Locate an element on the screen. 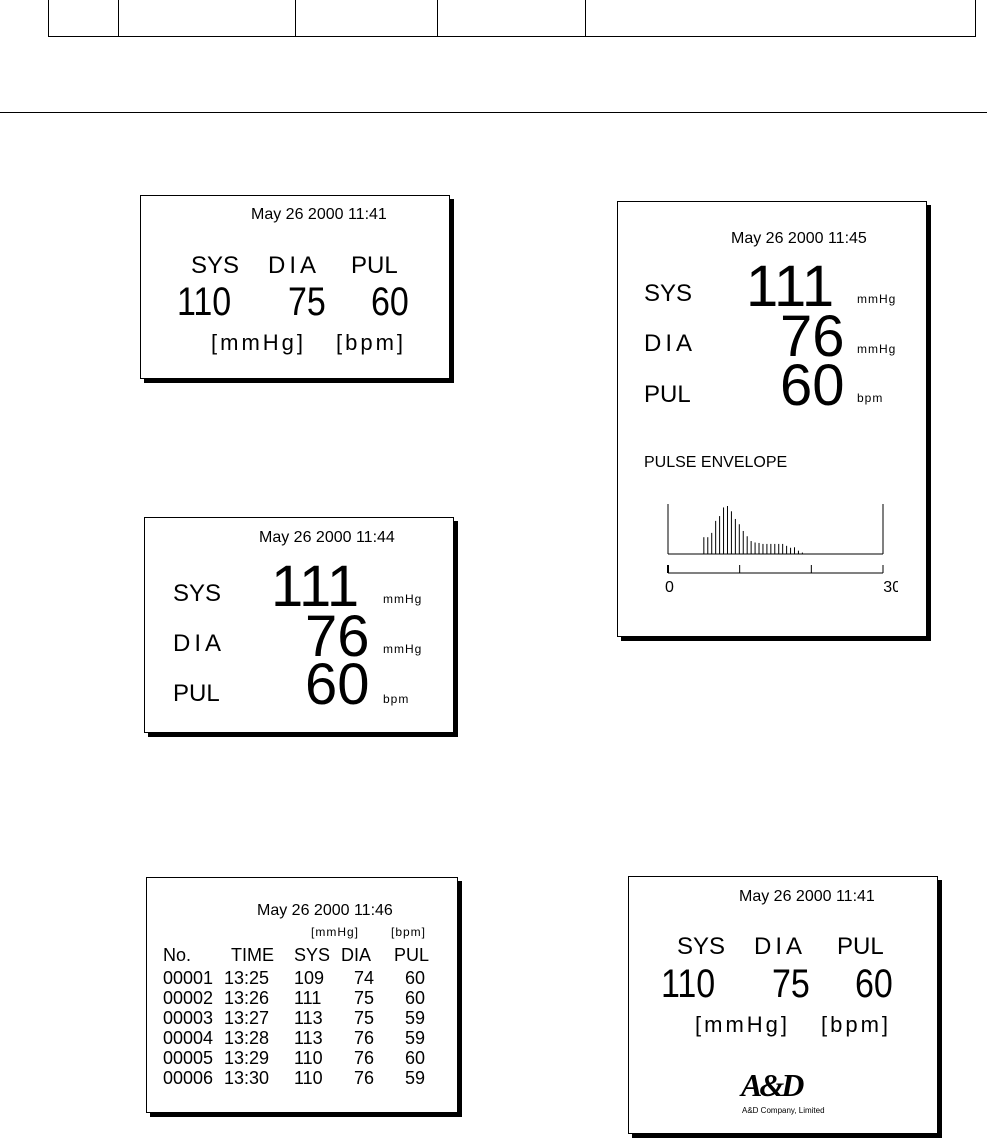 This screenshot has height=1140, width=987. company-name: A&D Company, Limited is located at coordinates (783, 1110).